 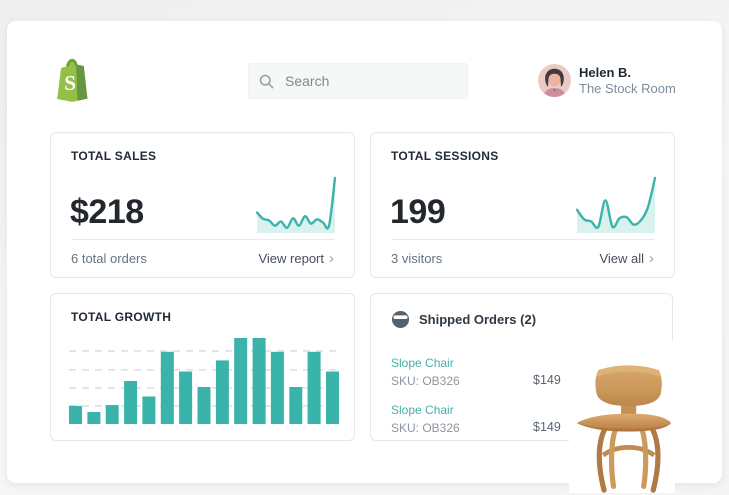 I want to click on total-growth-card: TOTAL GROWTH, so click(x=202, y=367).